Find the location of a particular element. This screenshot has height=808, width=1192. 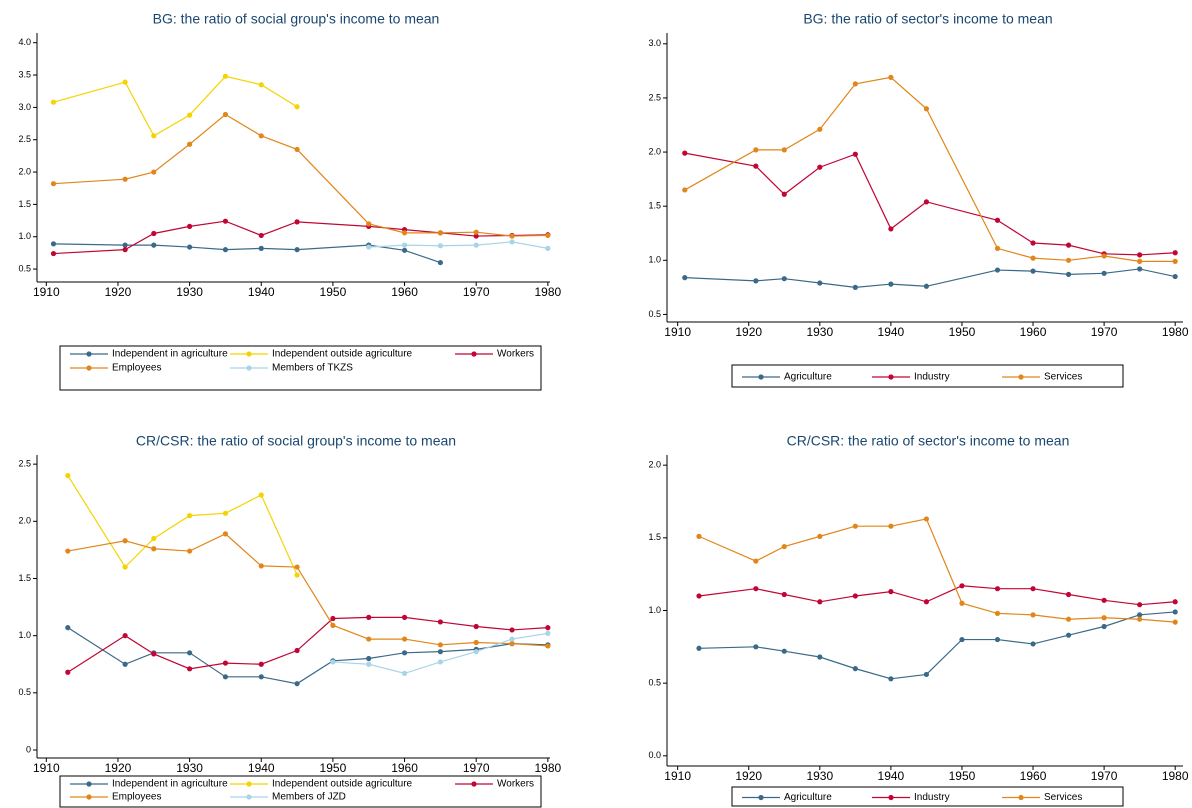

legend-label: Agriculture is located at coordinates (808, 377).